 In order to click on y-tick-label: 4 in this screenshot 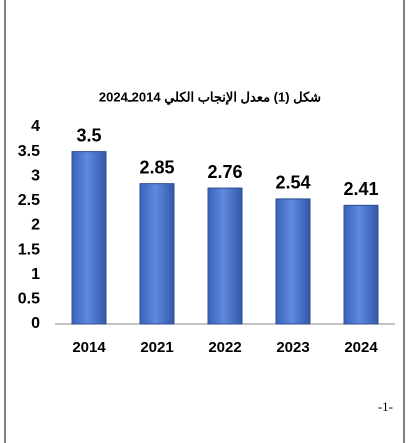, I will do `click(35, 126)`.